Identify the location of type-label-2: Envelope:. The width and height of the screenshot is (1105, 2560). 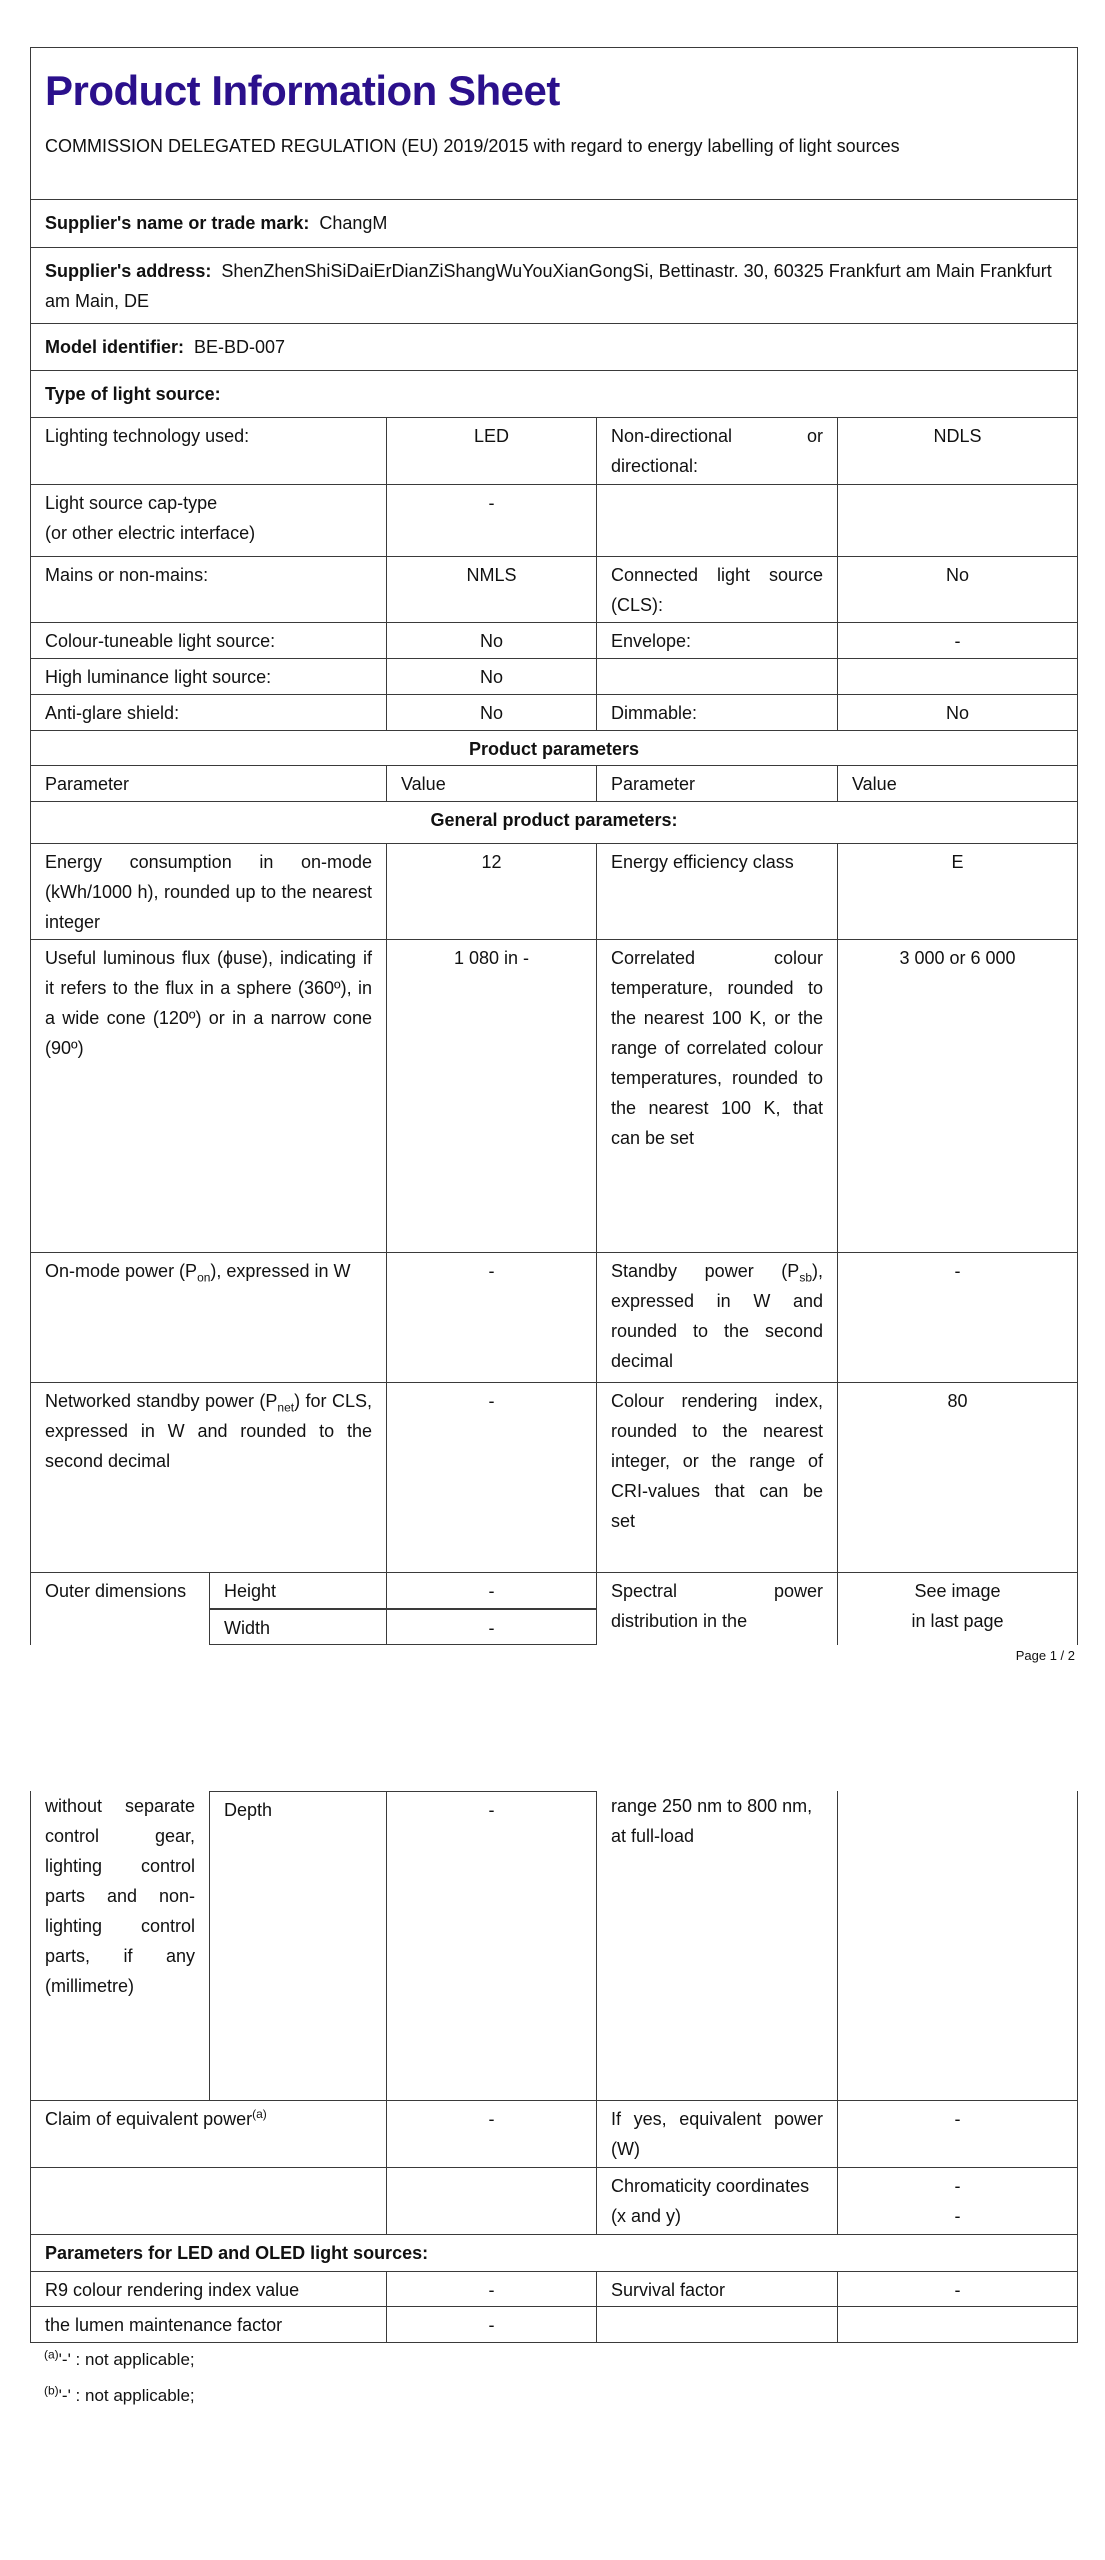
(717, 640).